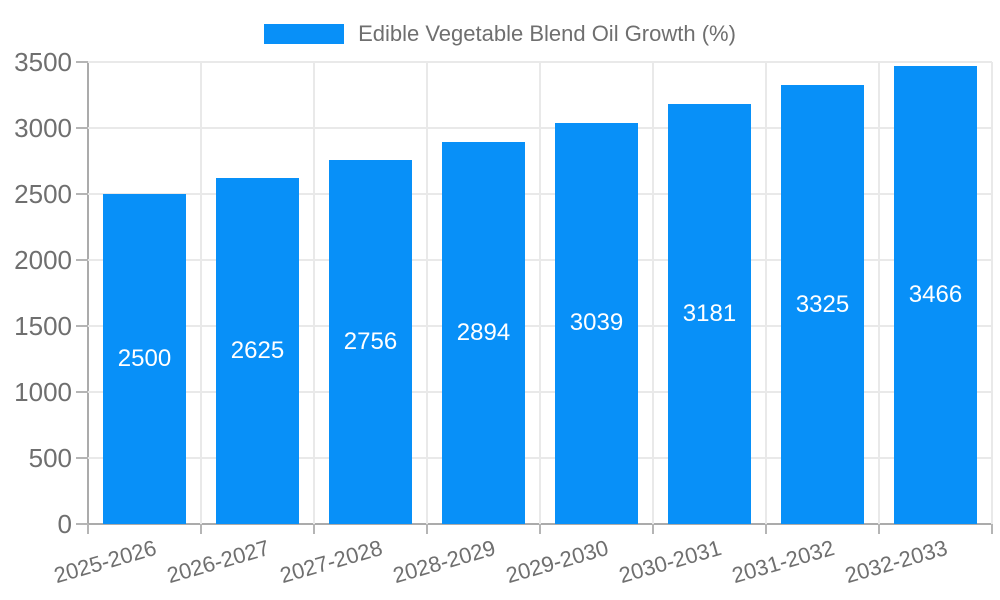 This screenshot has height=600, width=1000. I want to click on bar-value-label: 3466, so click(935, 295).